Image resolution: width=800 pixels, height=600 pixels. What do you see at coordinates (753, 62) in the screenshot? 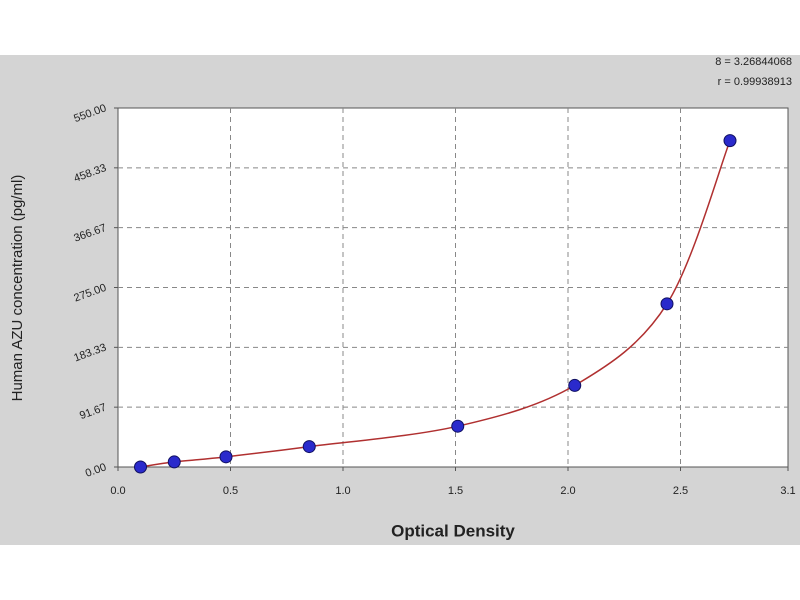
I see `annotation: 8 = 3.26844068` at bounding box center [753, 62].